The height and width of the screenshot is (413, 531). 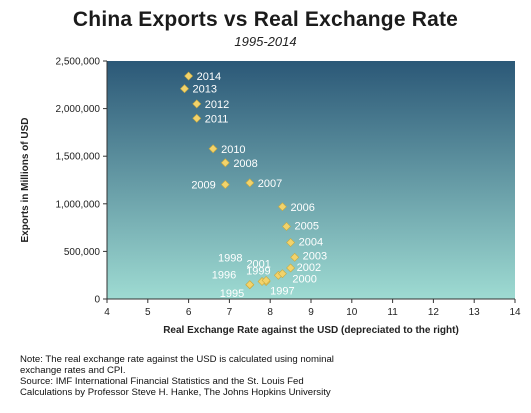 I want to click on x-tick-label: 4, so click(x=107, y=312).